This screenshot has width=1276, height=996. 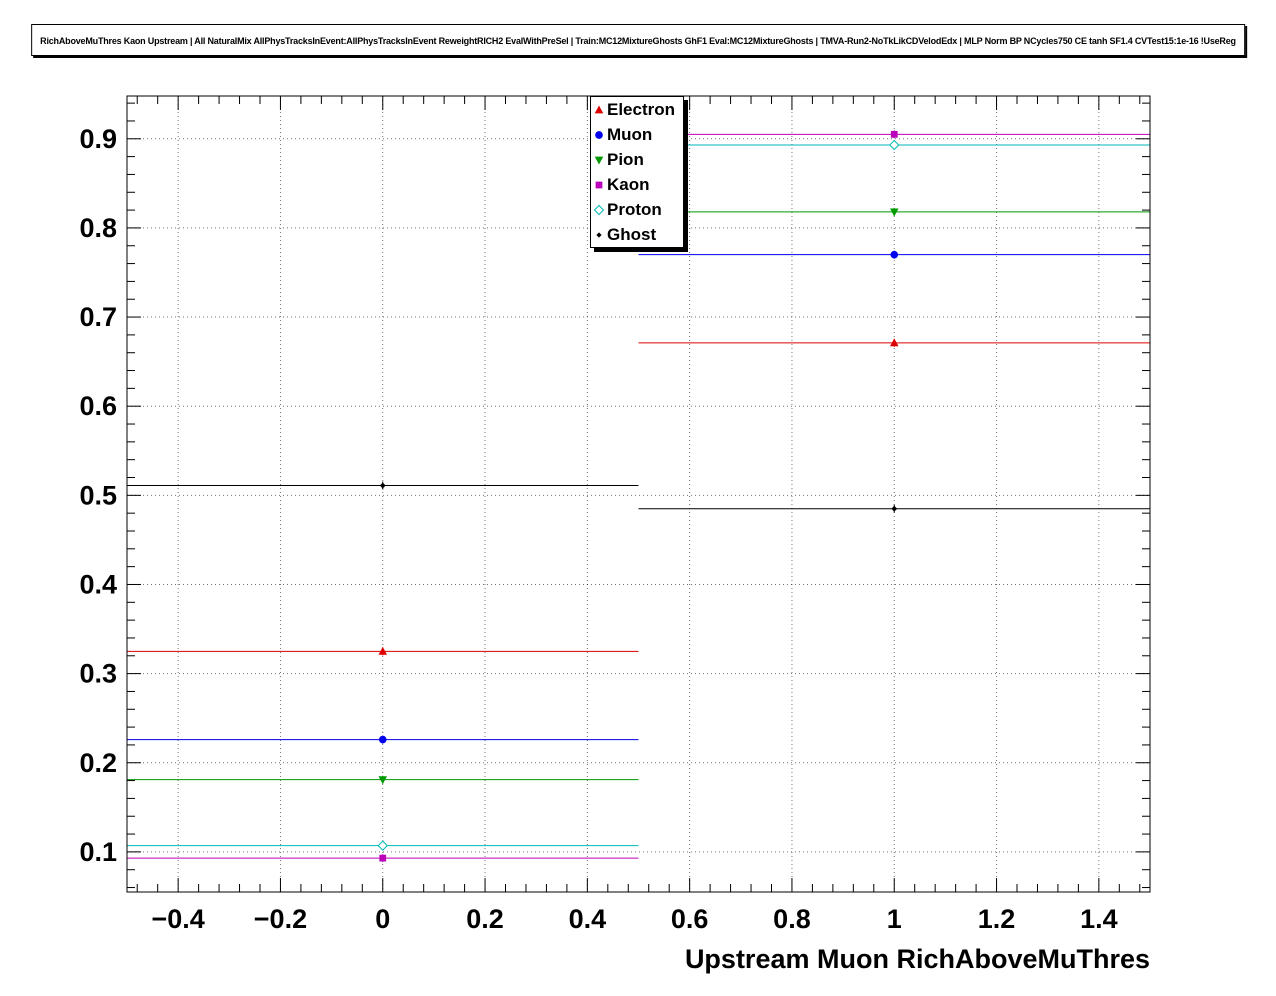 What do you see at coordinates (98, 317) in the screenshot?
I see `y-tick-label: 0.7` at bounding box center [98, 317].